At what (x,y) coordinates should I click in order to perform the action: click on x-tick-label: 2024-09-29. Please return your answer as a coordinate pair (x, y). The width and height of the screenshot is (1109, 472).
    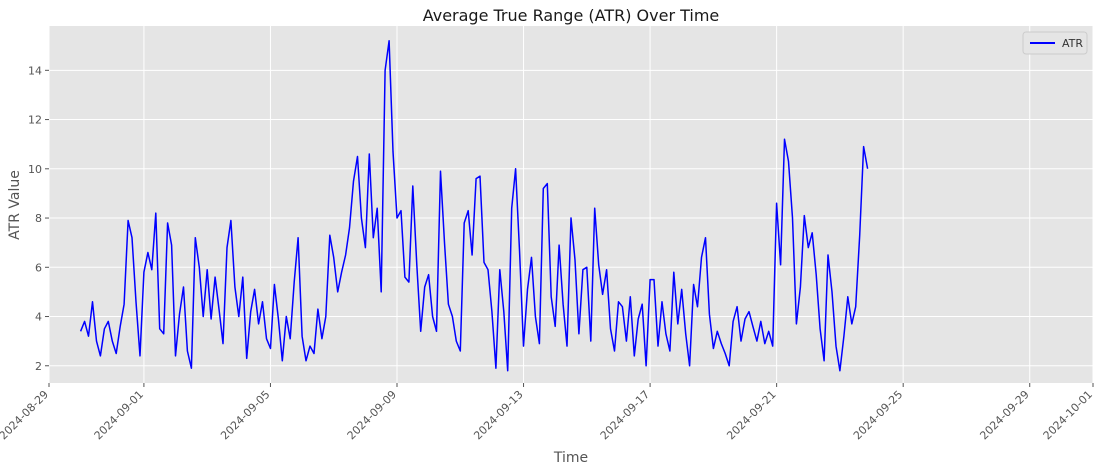
    Looking at the image, I should click on (1004, 415).